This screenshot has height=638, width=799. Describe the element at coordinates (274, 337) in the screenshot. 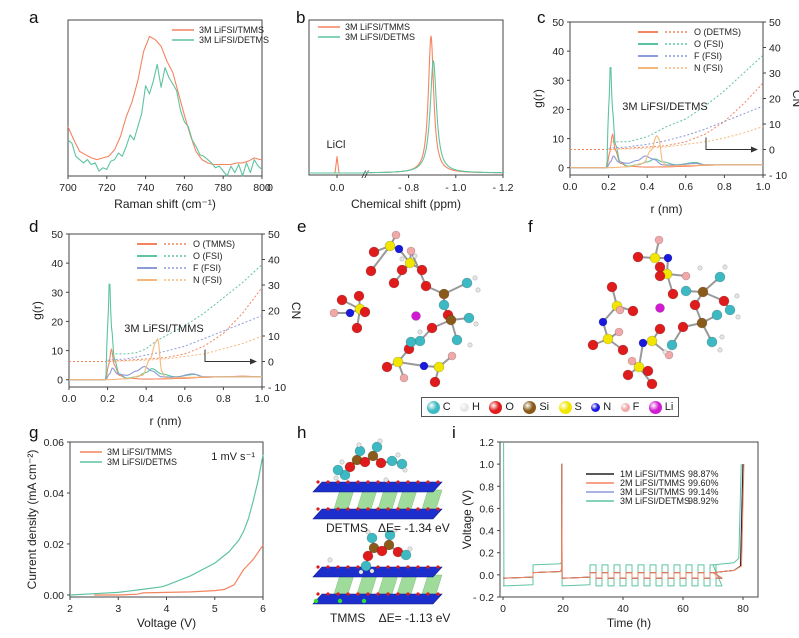

I see `chart-d-y2-tick-label: 10` at that location.